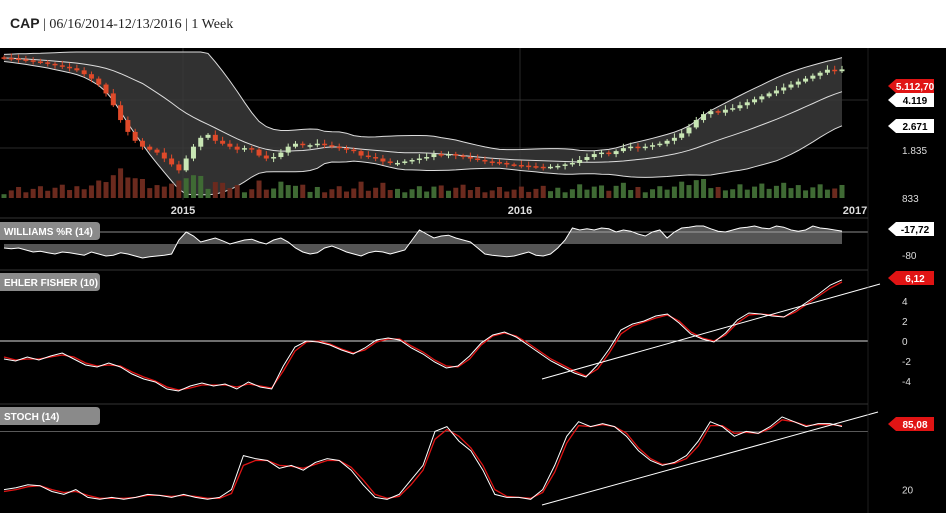 The image size is (946, 513). I want to click on chart-title: CAP | 06/16/2014-12/13/2016 | 1 Week, so click(121, 24).